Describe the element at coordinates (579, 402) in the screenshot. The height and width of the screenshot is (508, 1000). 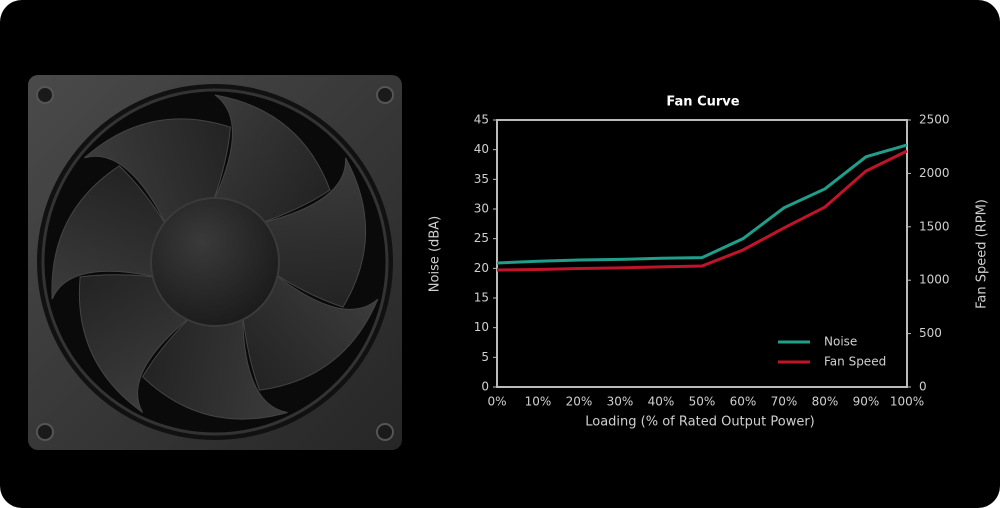
I see `x-tick-label: 20%` at that location.